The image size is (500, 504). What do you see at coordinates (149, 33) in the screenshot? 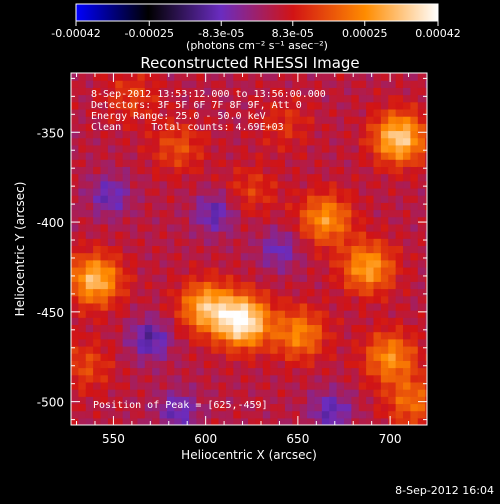
I see `colorbar-tick-label: -0.00025` at bounding box center [149, 33].